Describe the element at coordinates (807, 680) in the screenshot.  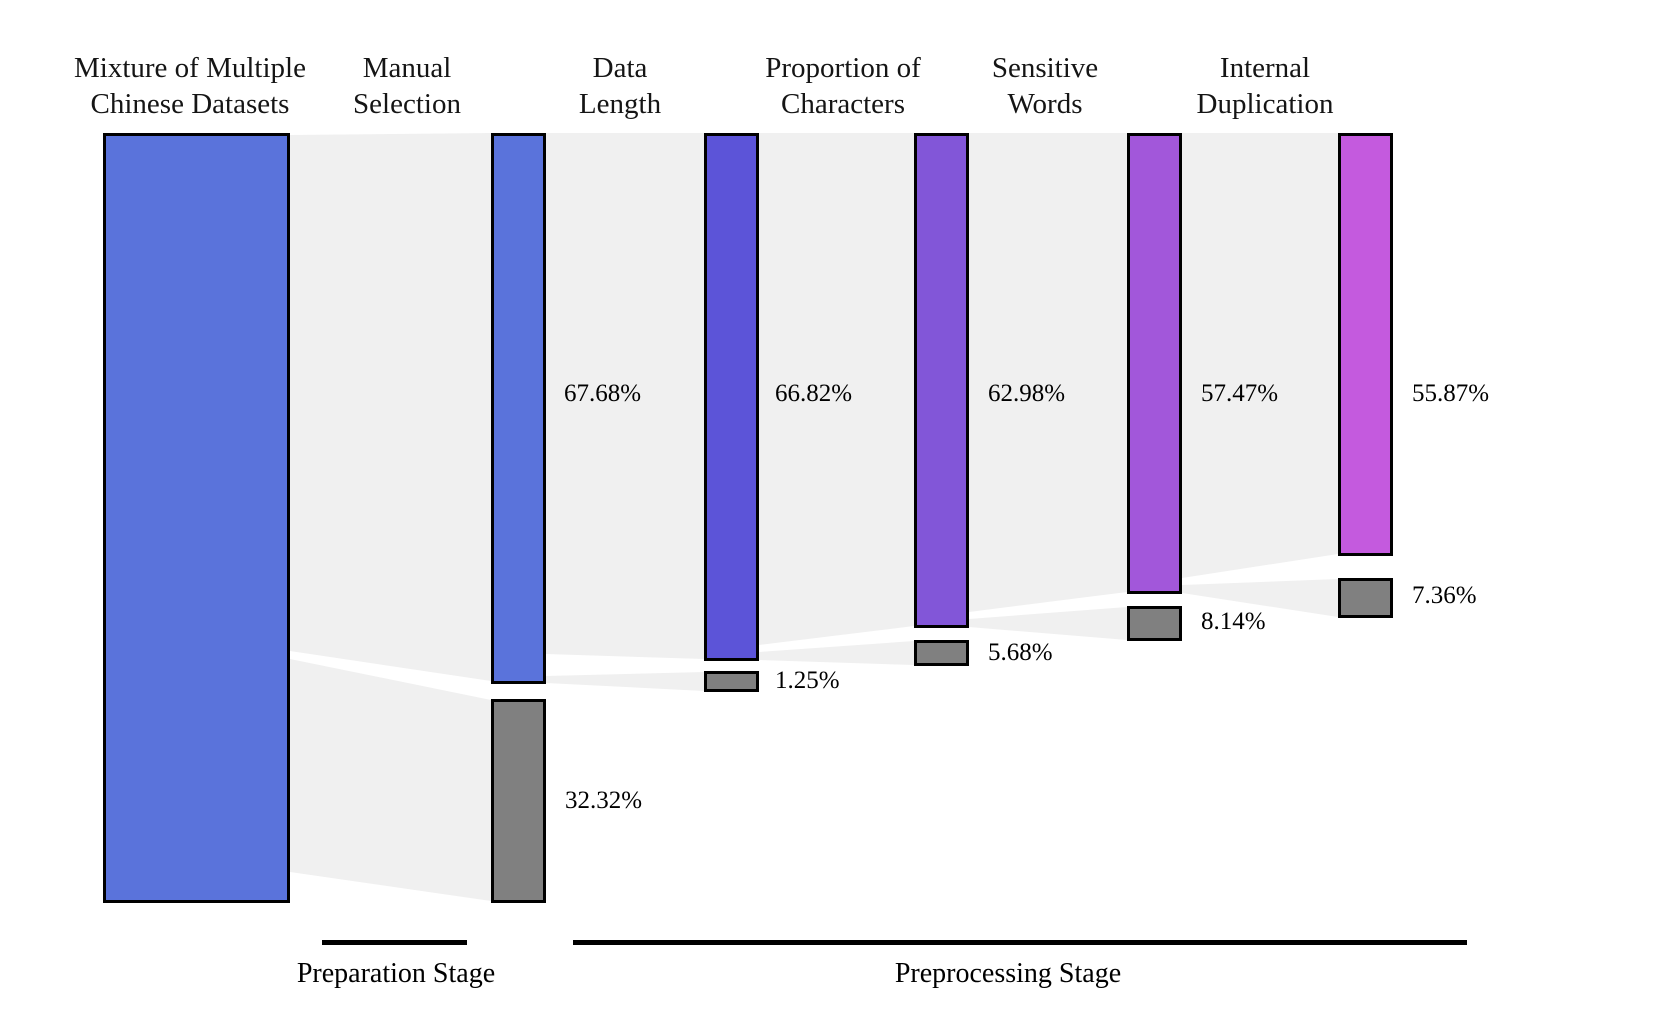
I see `removed-pct-data-length: 1.25%` at that location.